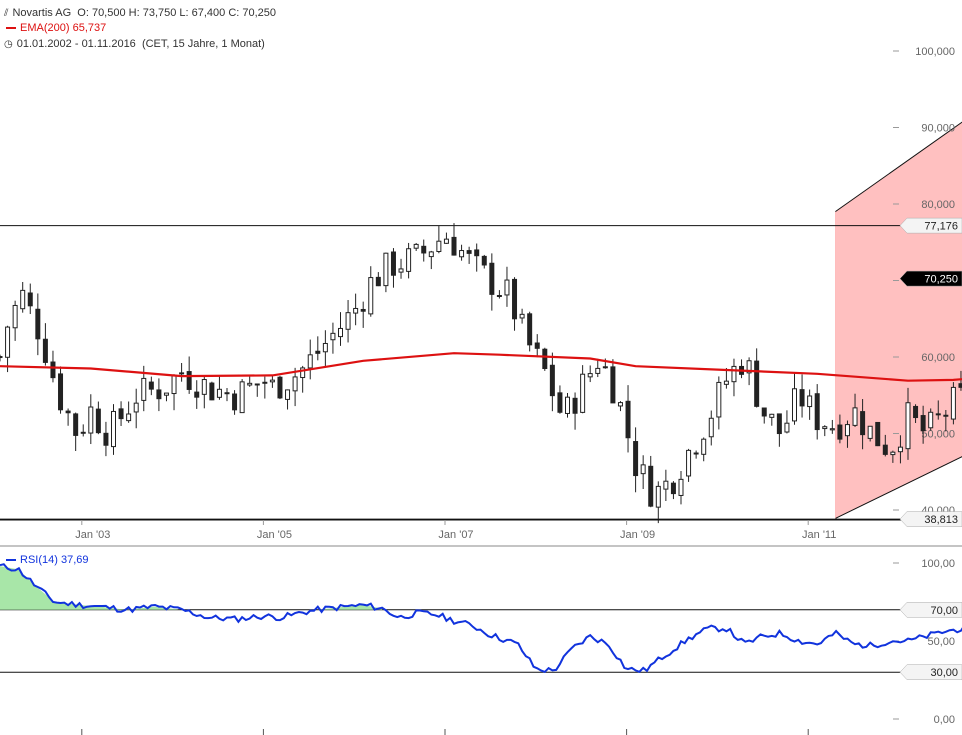  Describe the element at coordinates (944, 611) in the screenshot. I see `rsi-level-tag-label-70: 70,00` at that location.